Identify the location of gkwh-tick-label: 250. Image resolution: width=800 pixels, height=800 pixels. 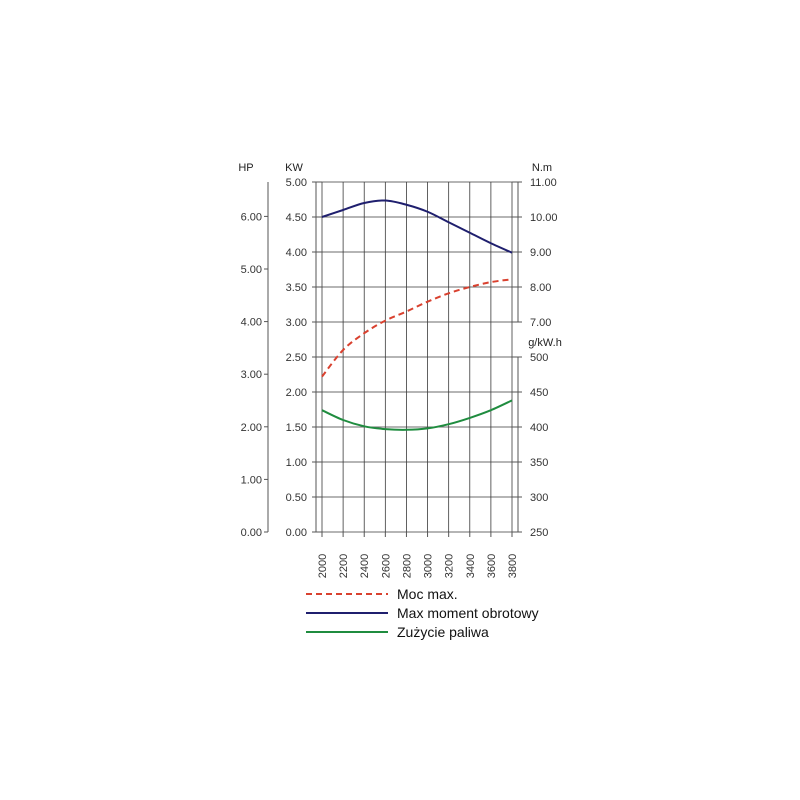
(539, 533).